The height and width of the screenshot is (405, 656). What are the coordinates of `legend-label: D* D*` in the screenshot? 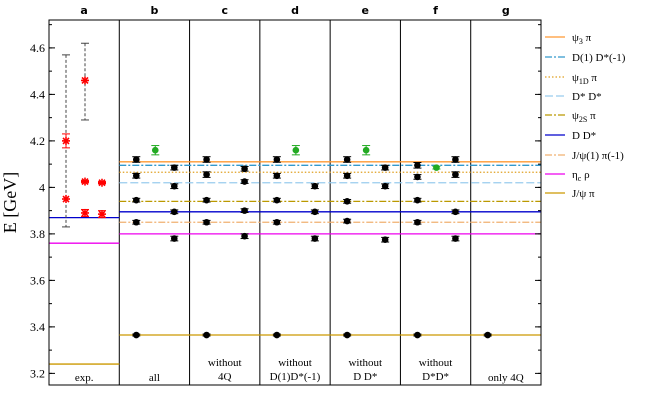 It's located at (587, 97).